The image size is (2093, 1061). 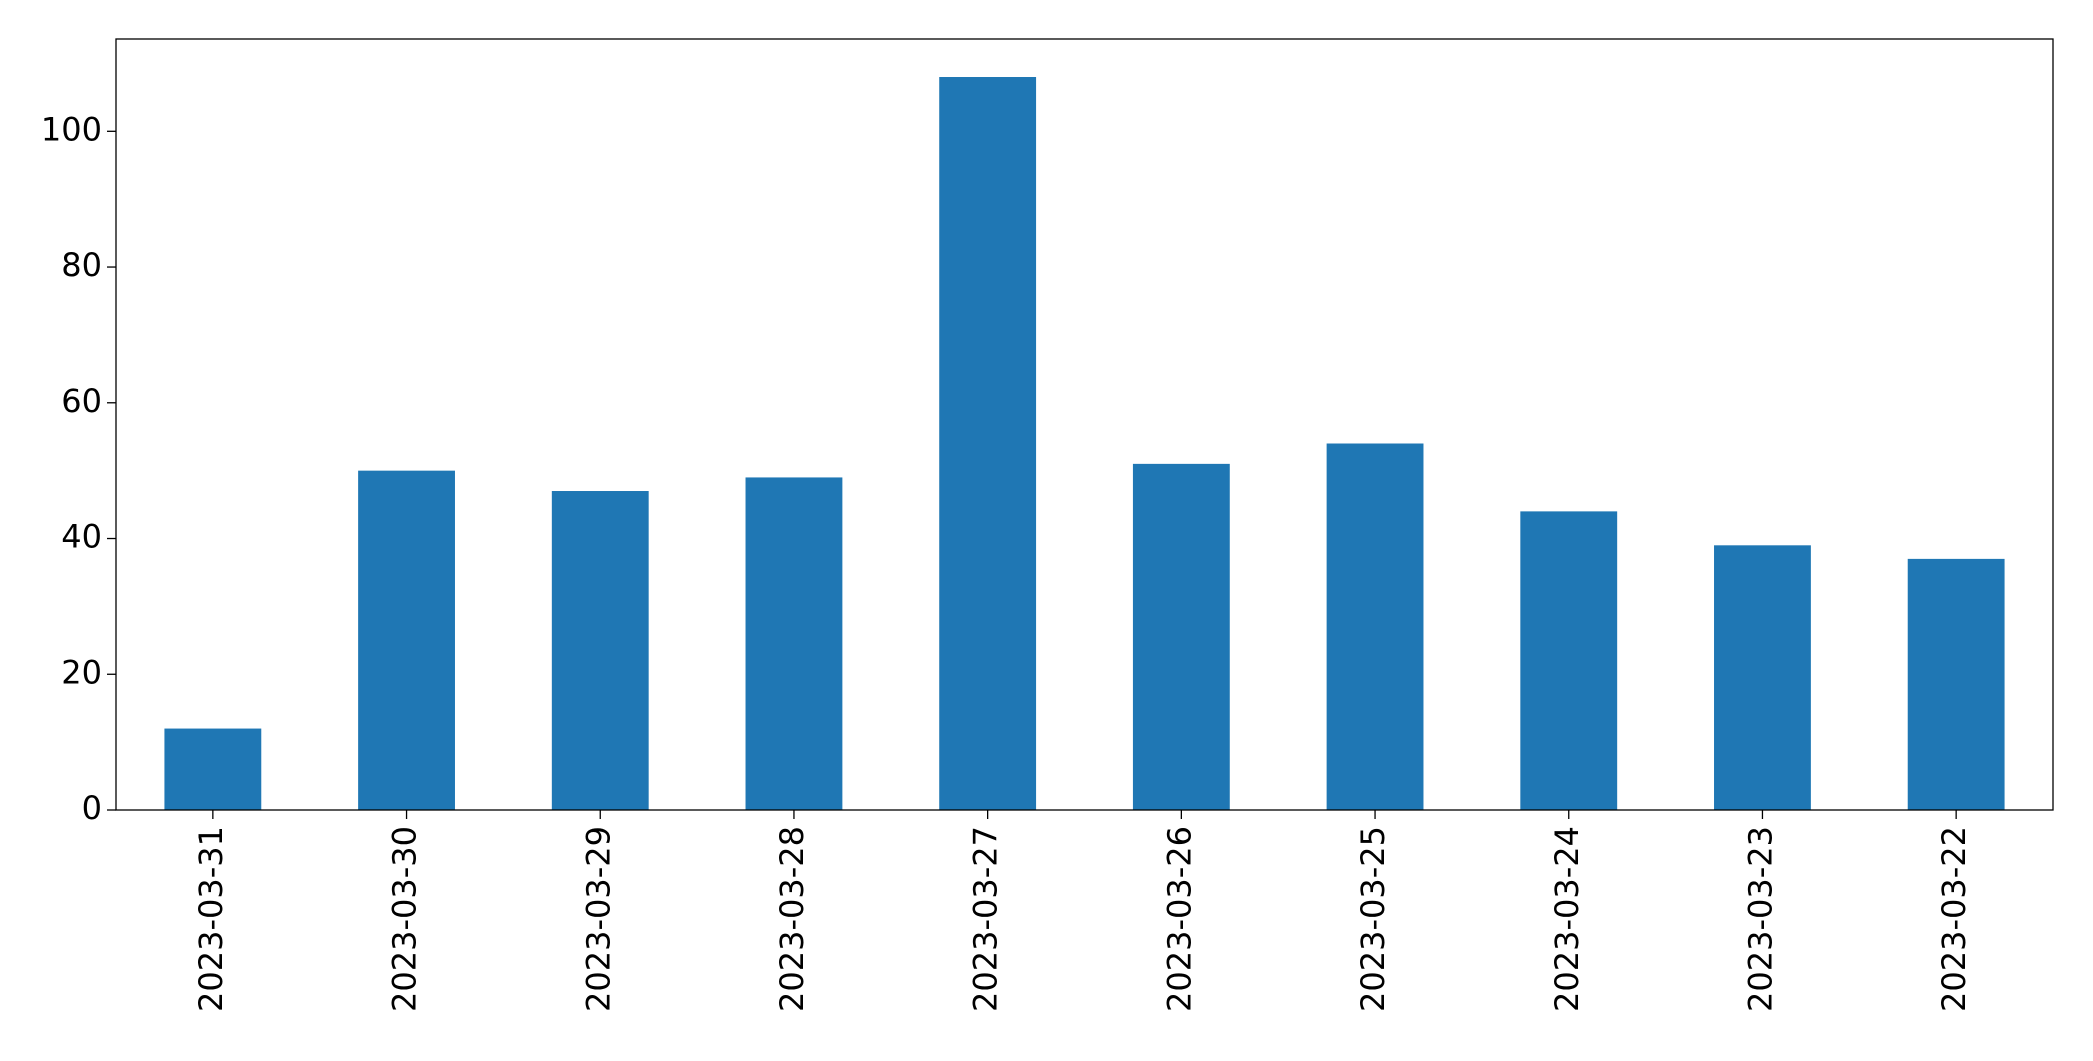 What do you see at coordinates (211, 919) in the screenshot?
I see `x-tick-label: 2023-03-31` at bounding box center [211, 919].